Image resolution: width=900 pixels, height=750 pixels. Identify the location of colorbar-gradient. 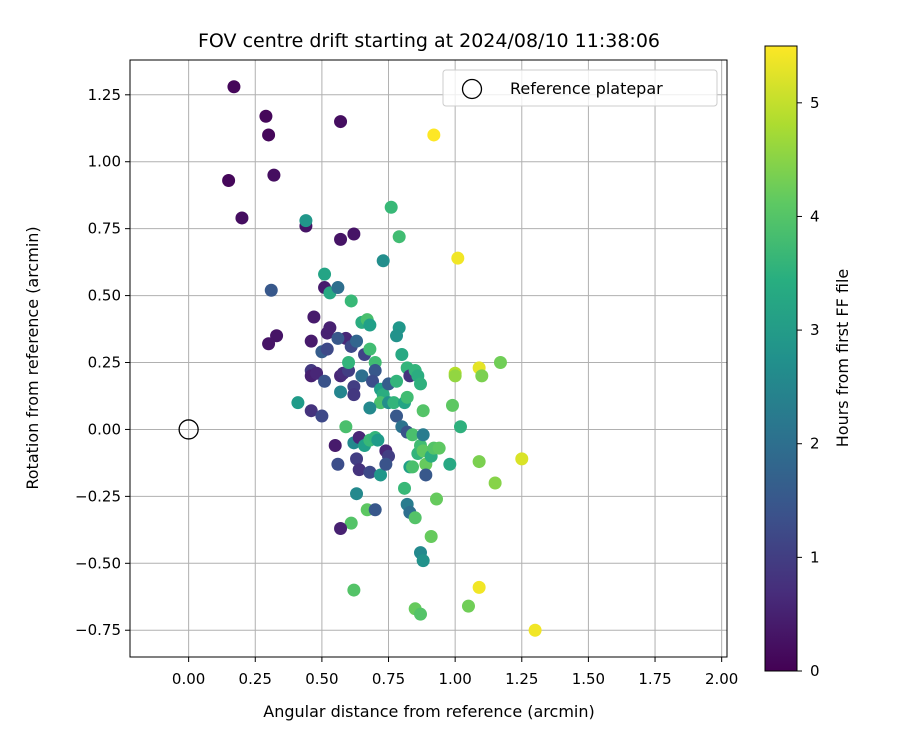
(781, 358).